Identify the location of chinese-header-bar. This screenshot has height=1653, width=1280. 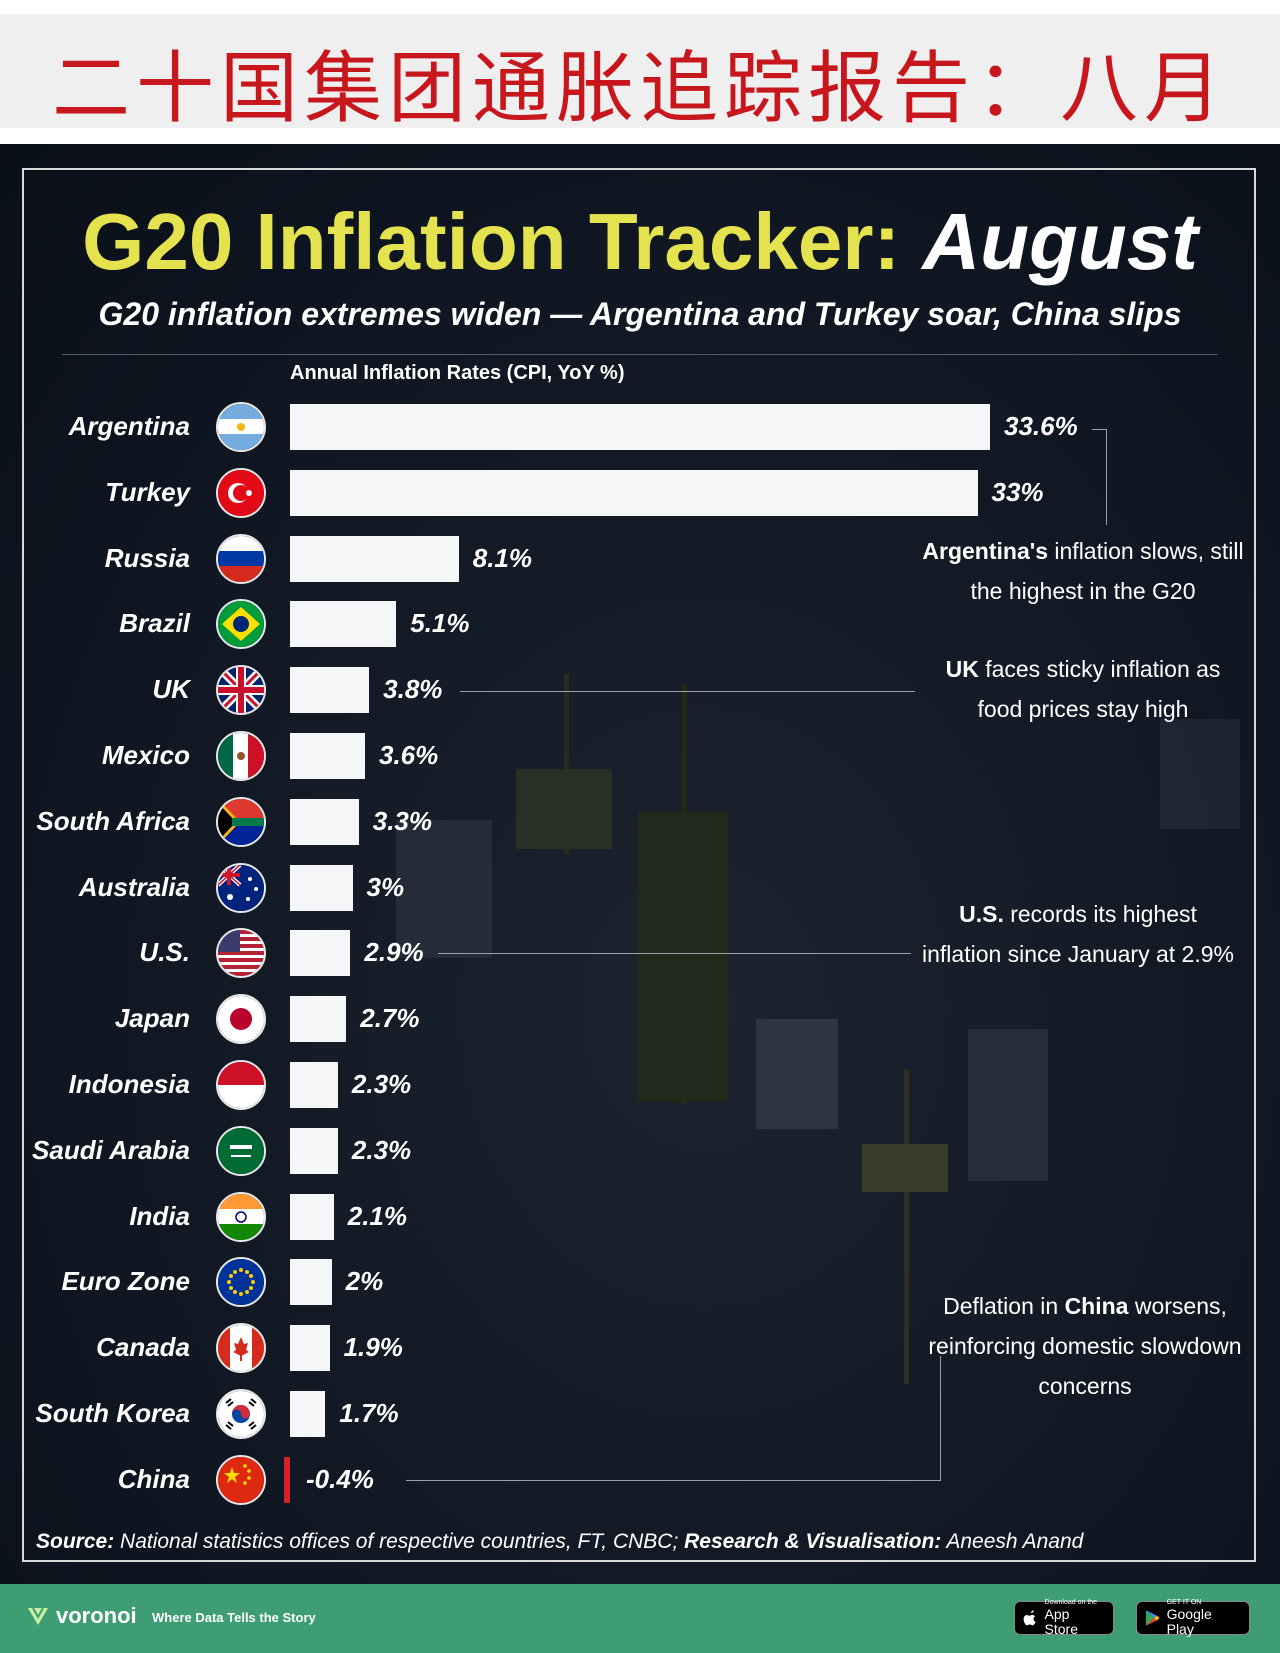
(640, 71).